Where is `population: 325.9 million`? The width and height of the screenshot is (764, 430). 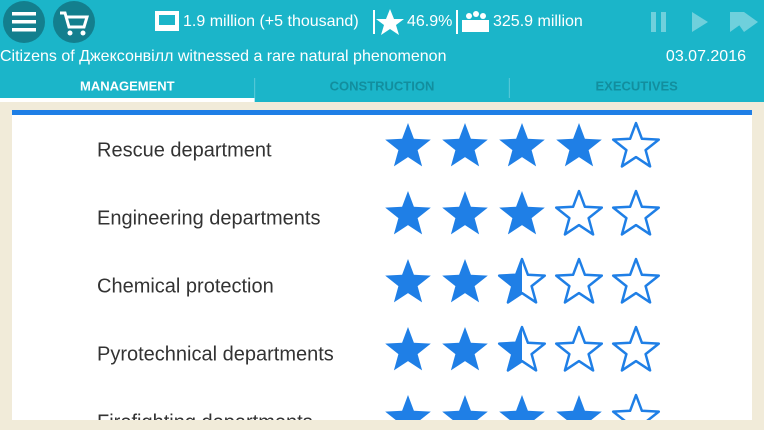
population: 325.9 million is located at coordinates (538, 21).